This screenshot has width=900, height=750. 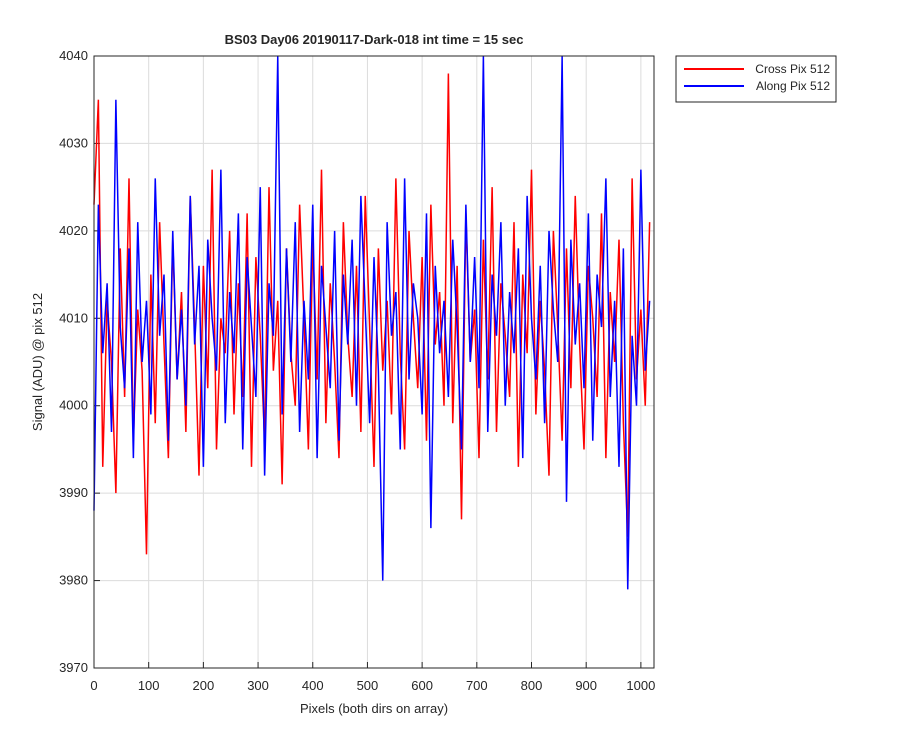 I want to click on x-tick-label: 600, so click(x=422, y=685).